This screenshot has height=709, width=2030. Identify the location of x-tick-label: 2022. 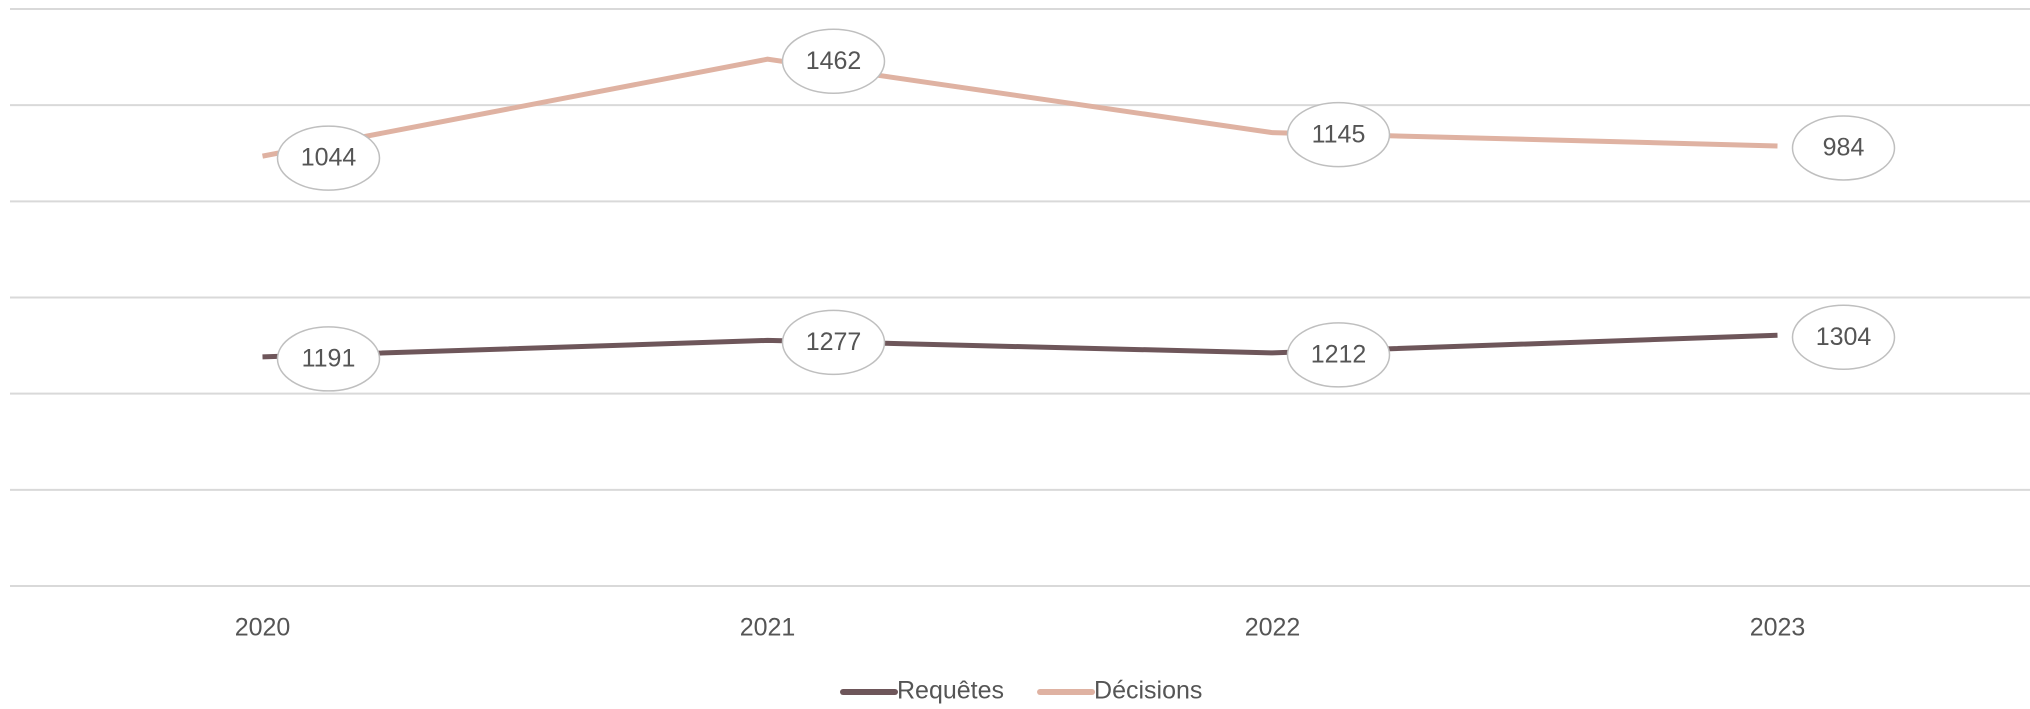
(1273, 628).